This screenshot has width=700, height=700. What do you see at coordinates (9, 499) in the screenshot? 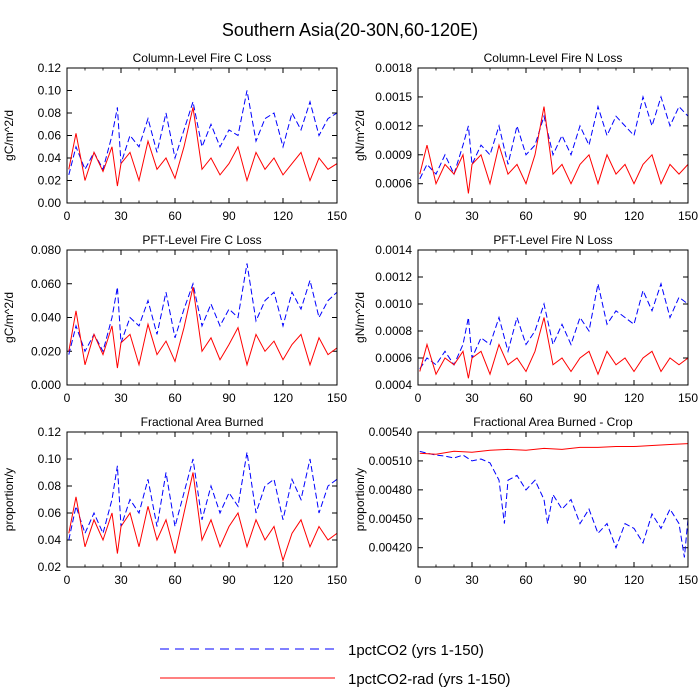
I see `y-axis-label: proportion/y` at bounding box center [9, 499].